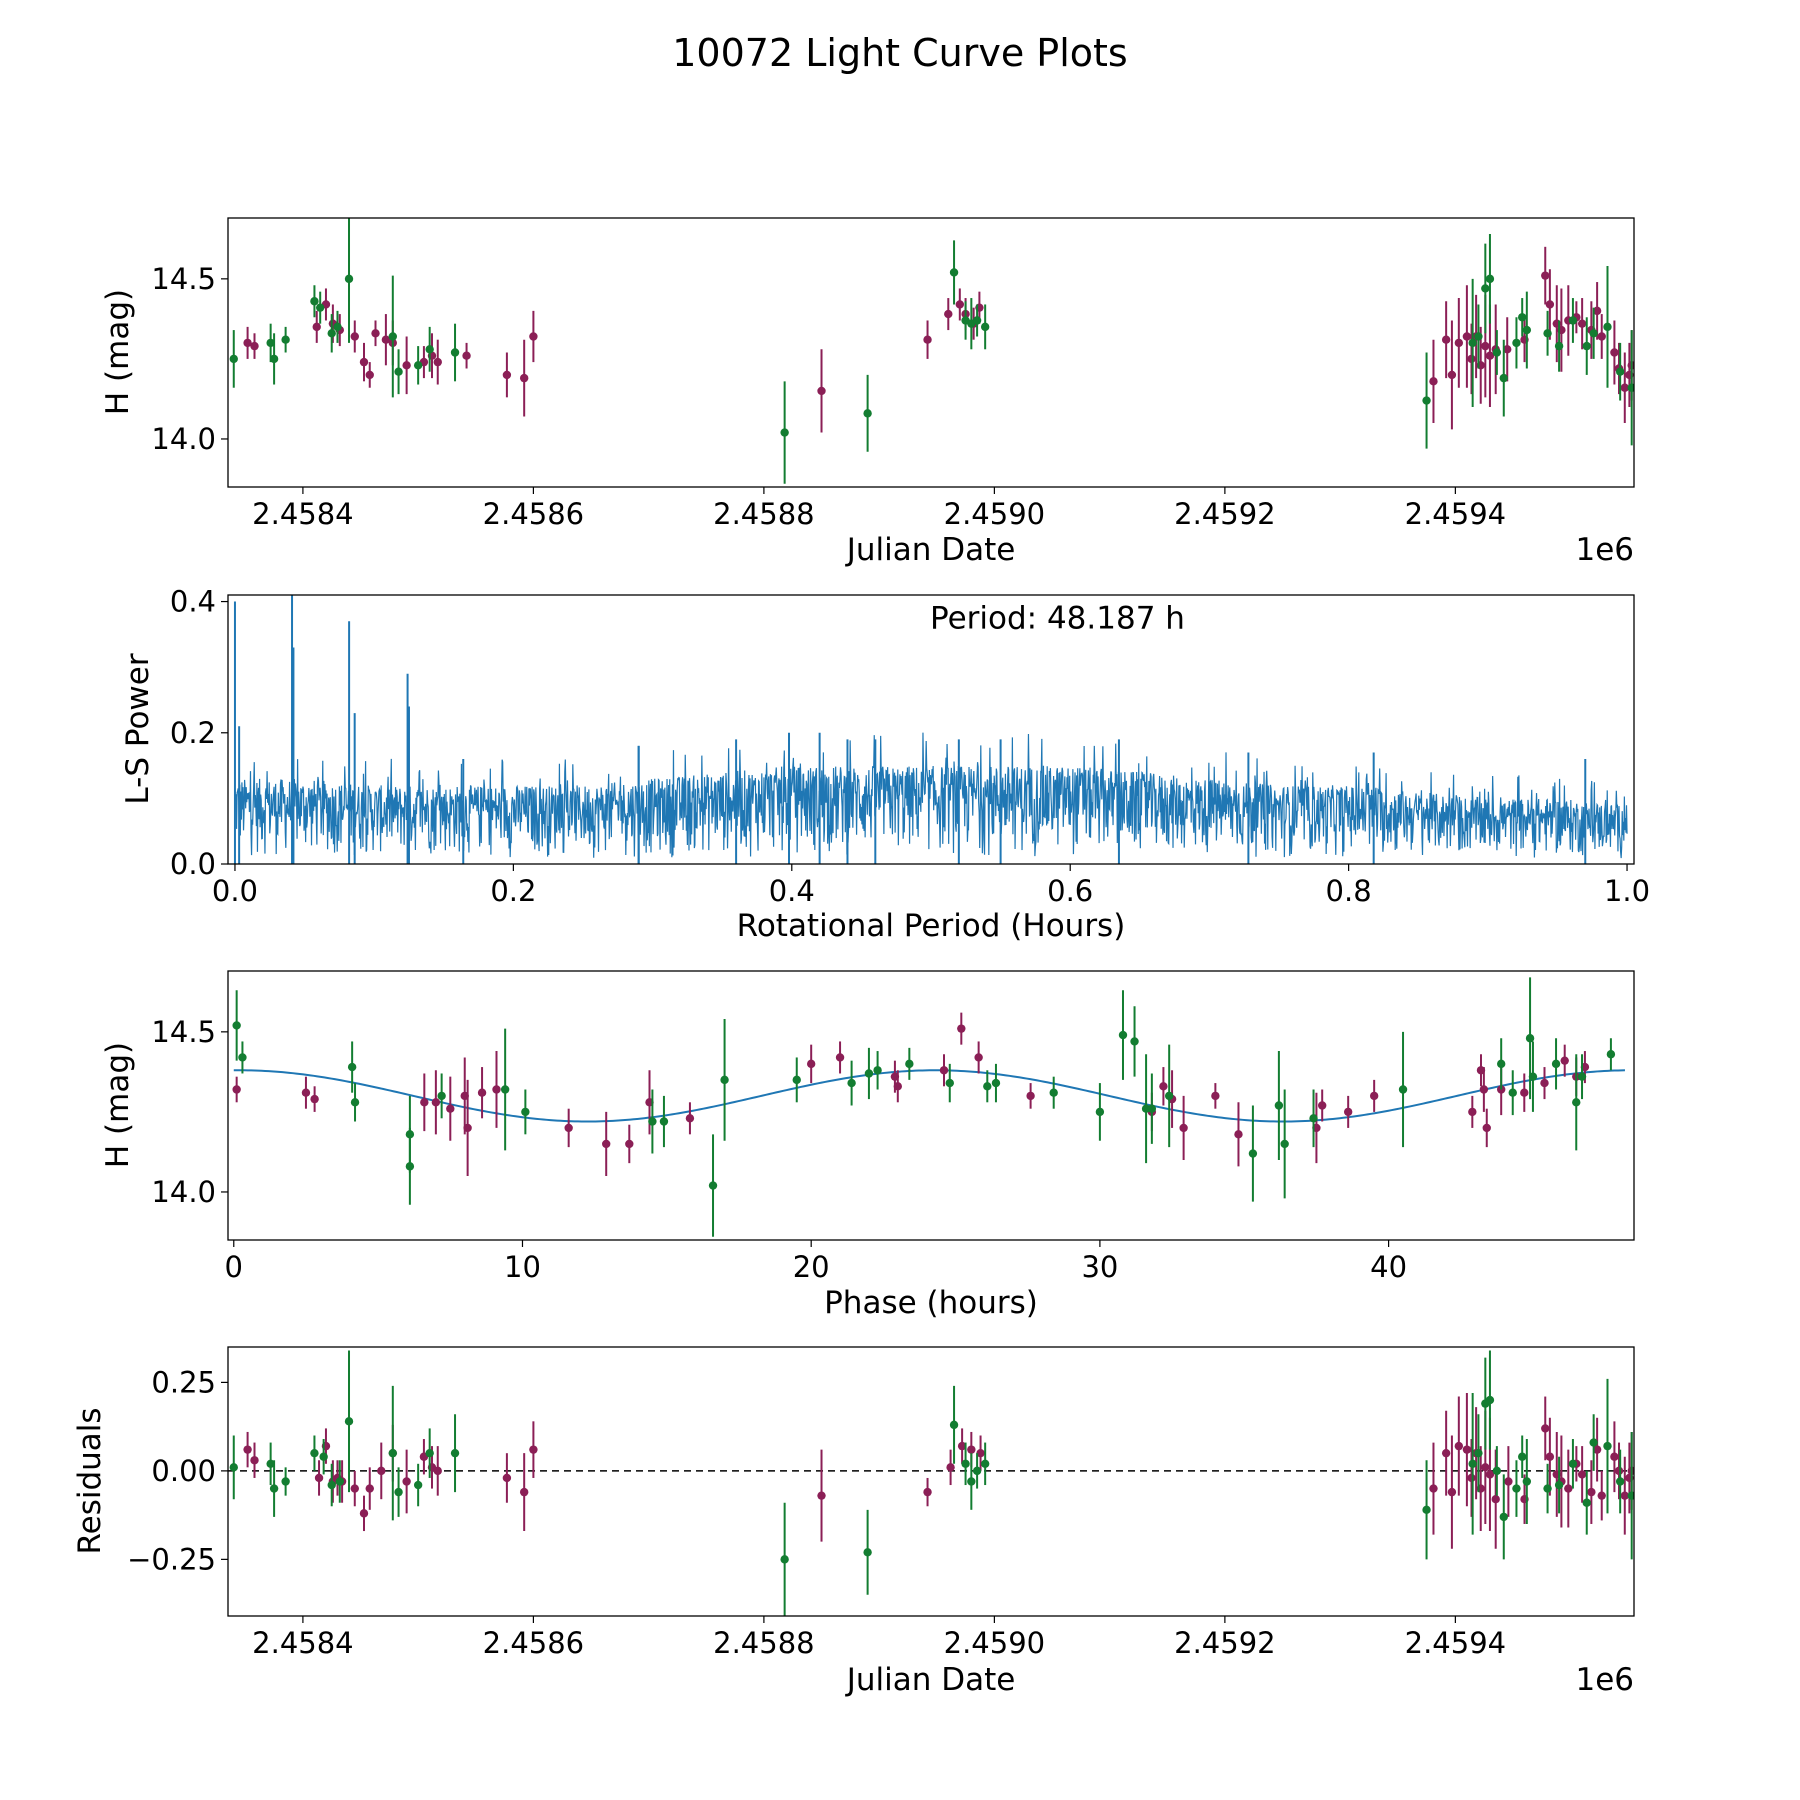 This screenshot has height=1800, width=1800. What do you see at coordinates (193, 864) in the screenshot?
I see `y-tick-label: 0.0` at bounding box center [193, 864].